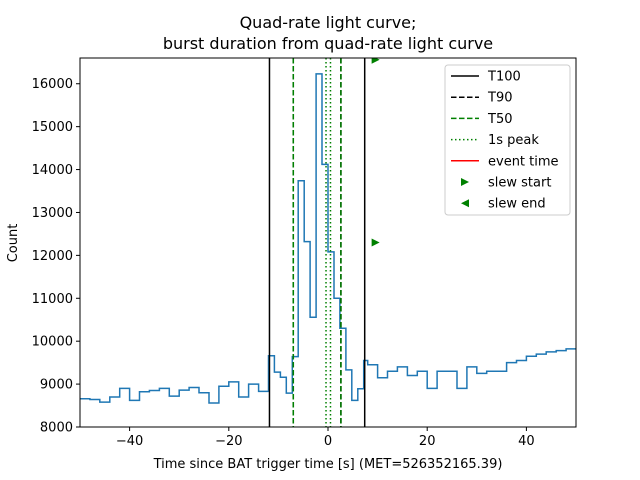 This screenshot has width=640, height=480. What do you see at coordinates (499, 98) in the screenshot?
I see `legend-label: T90` at bounding box center [499, 98].